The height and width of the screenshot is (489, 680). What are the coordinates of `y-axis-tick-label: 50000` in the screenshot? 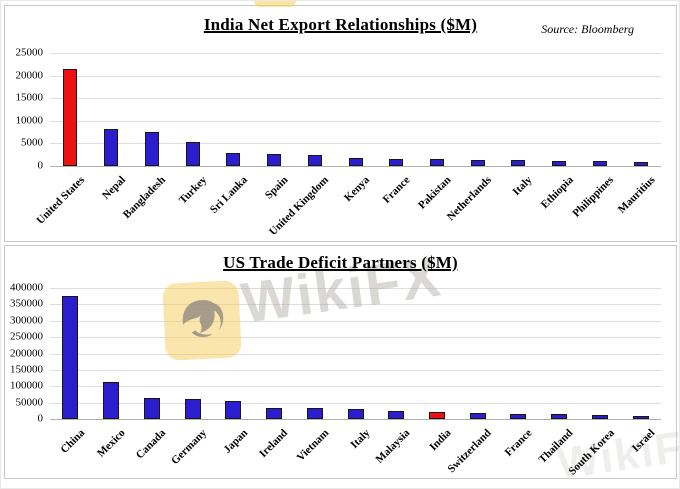 It's located at (29, 402).